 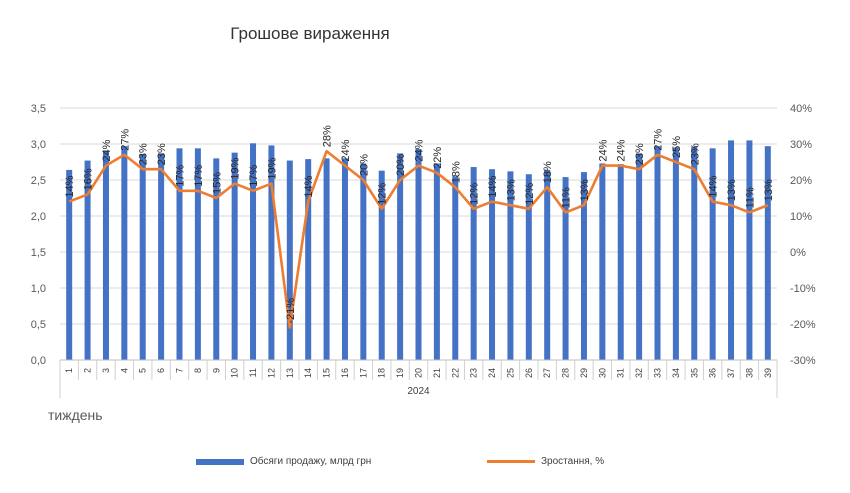 What do you see at coordinates (573, 461) in the screenshot?
I see `legend-label-growth: Зростання, %` at bounding box center [573, 461].